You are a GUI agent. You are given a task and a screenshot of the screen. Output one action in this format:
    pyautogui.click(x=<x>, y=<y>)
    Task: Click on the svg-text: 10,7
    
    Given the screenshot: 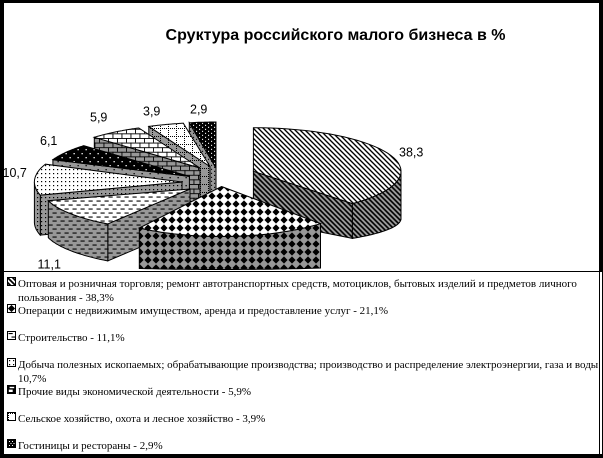 What is the action you would take?
    pyautogui.click(x=15, y=173)
    